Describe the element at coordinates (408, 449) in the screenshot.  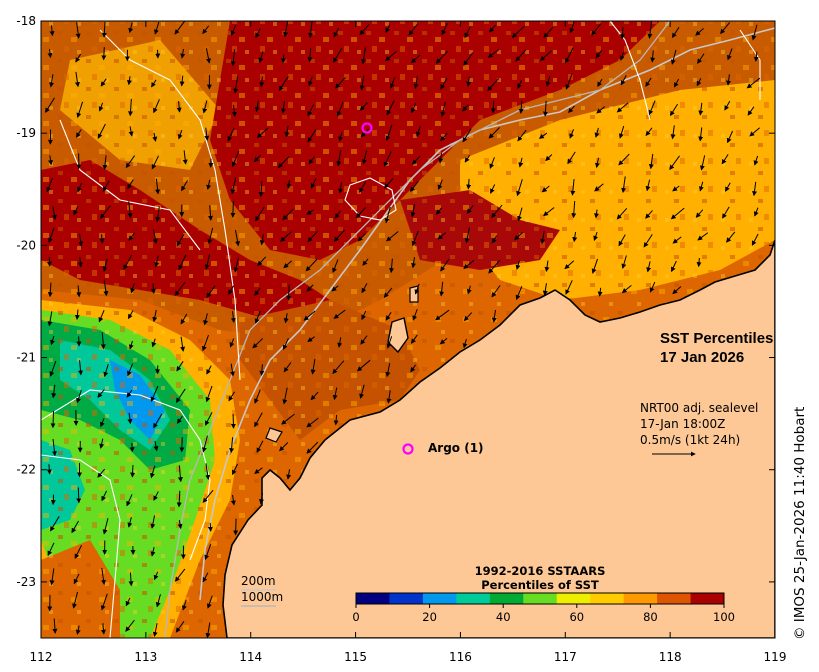
I see `argo-float-marker` at that location.